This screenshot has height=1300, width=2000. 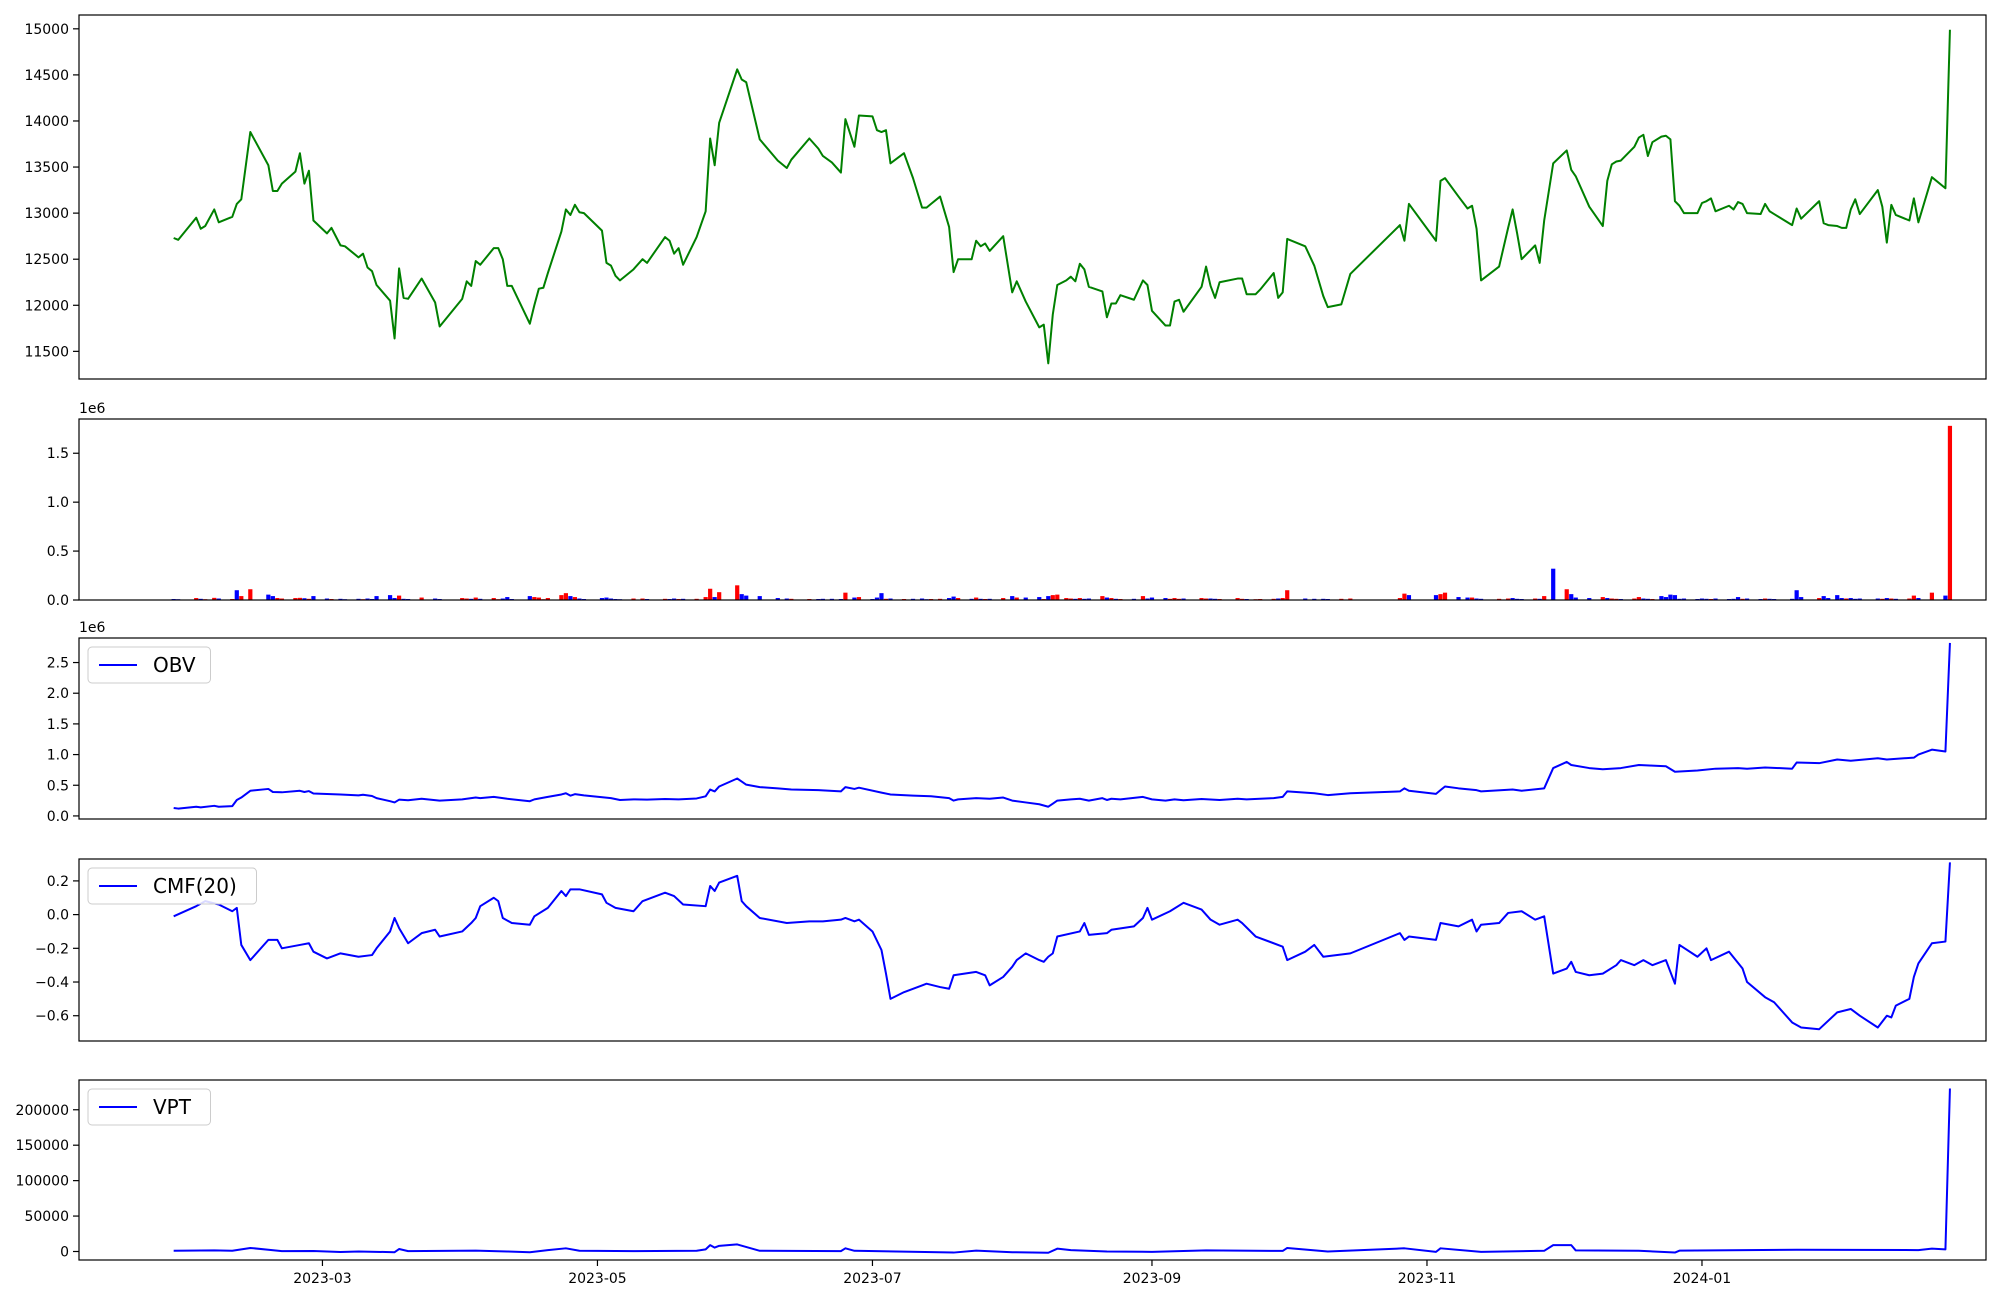 What do you see at coordinates (58, 503) in the screenshot?
I see `volume-ytick-label: 1.0` at bounding box center [58, 503].